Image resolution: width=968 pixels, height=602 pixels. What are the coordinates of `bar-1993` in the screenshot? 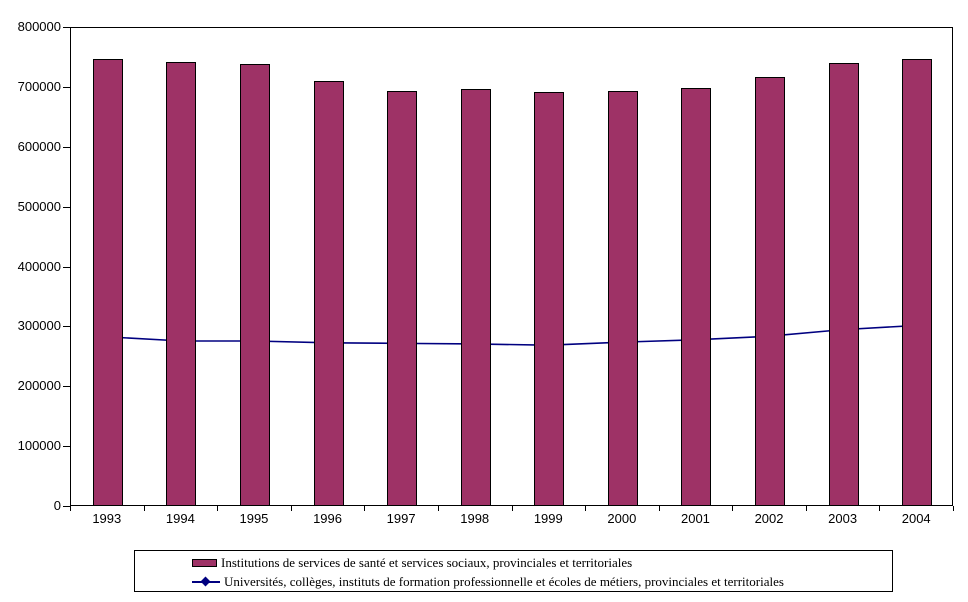 It's located at (107, 282).